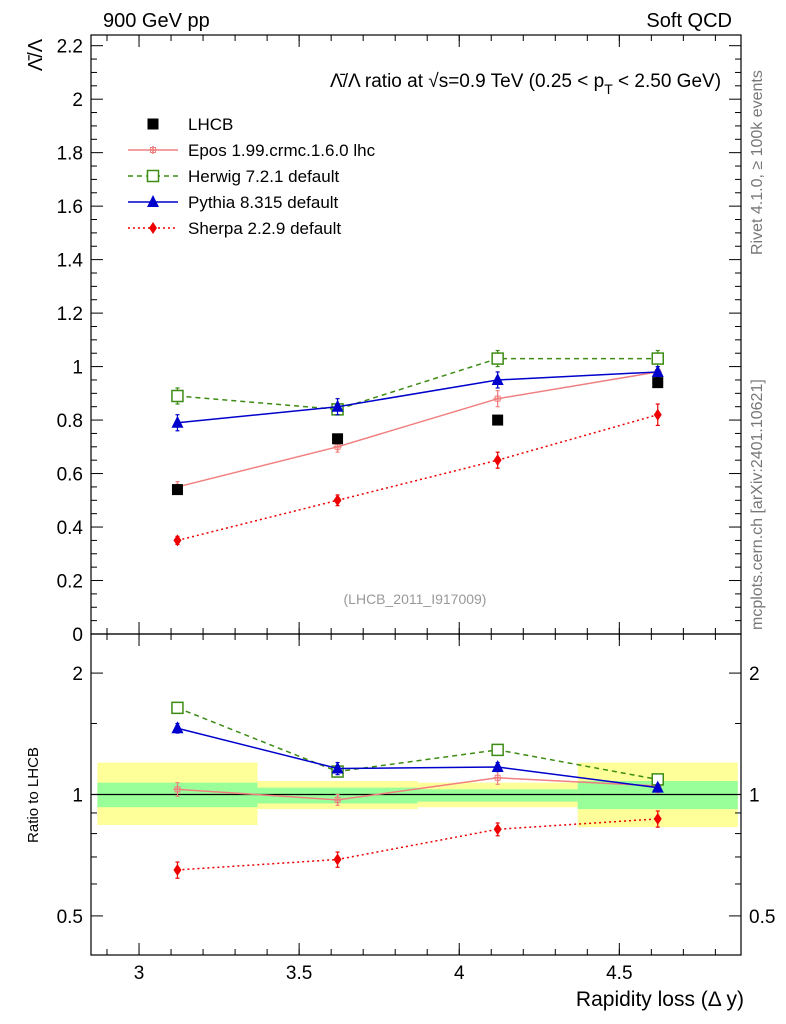  I want to click on ratio-series-0-point-0-box, so click(177, 789).